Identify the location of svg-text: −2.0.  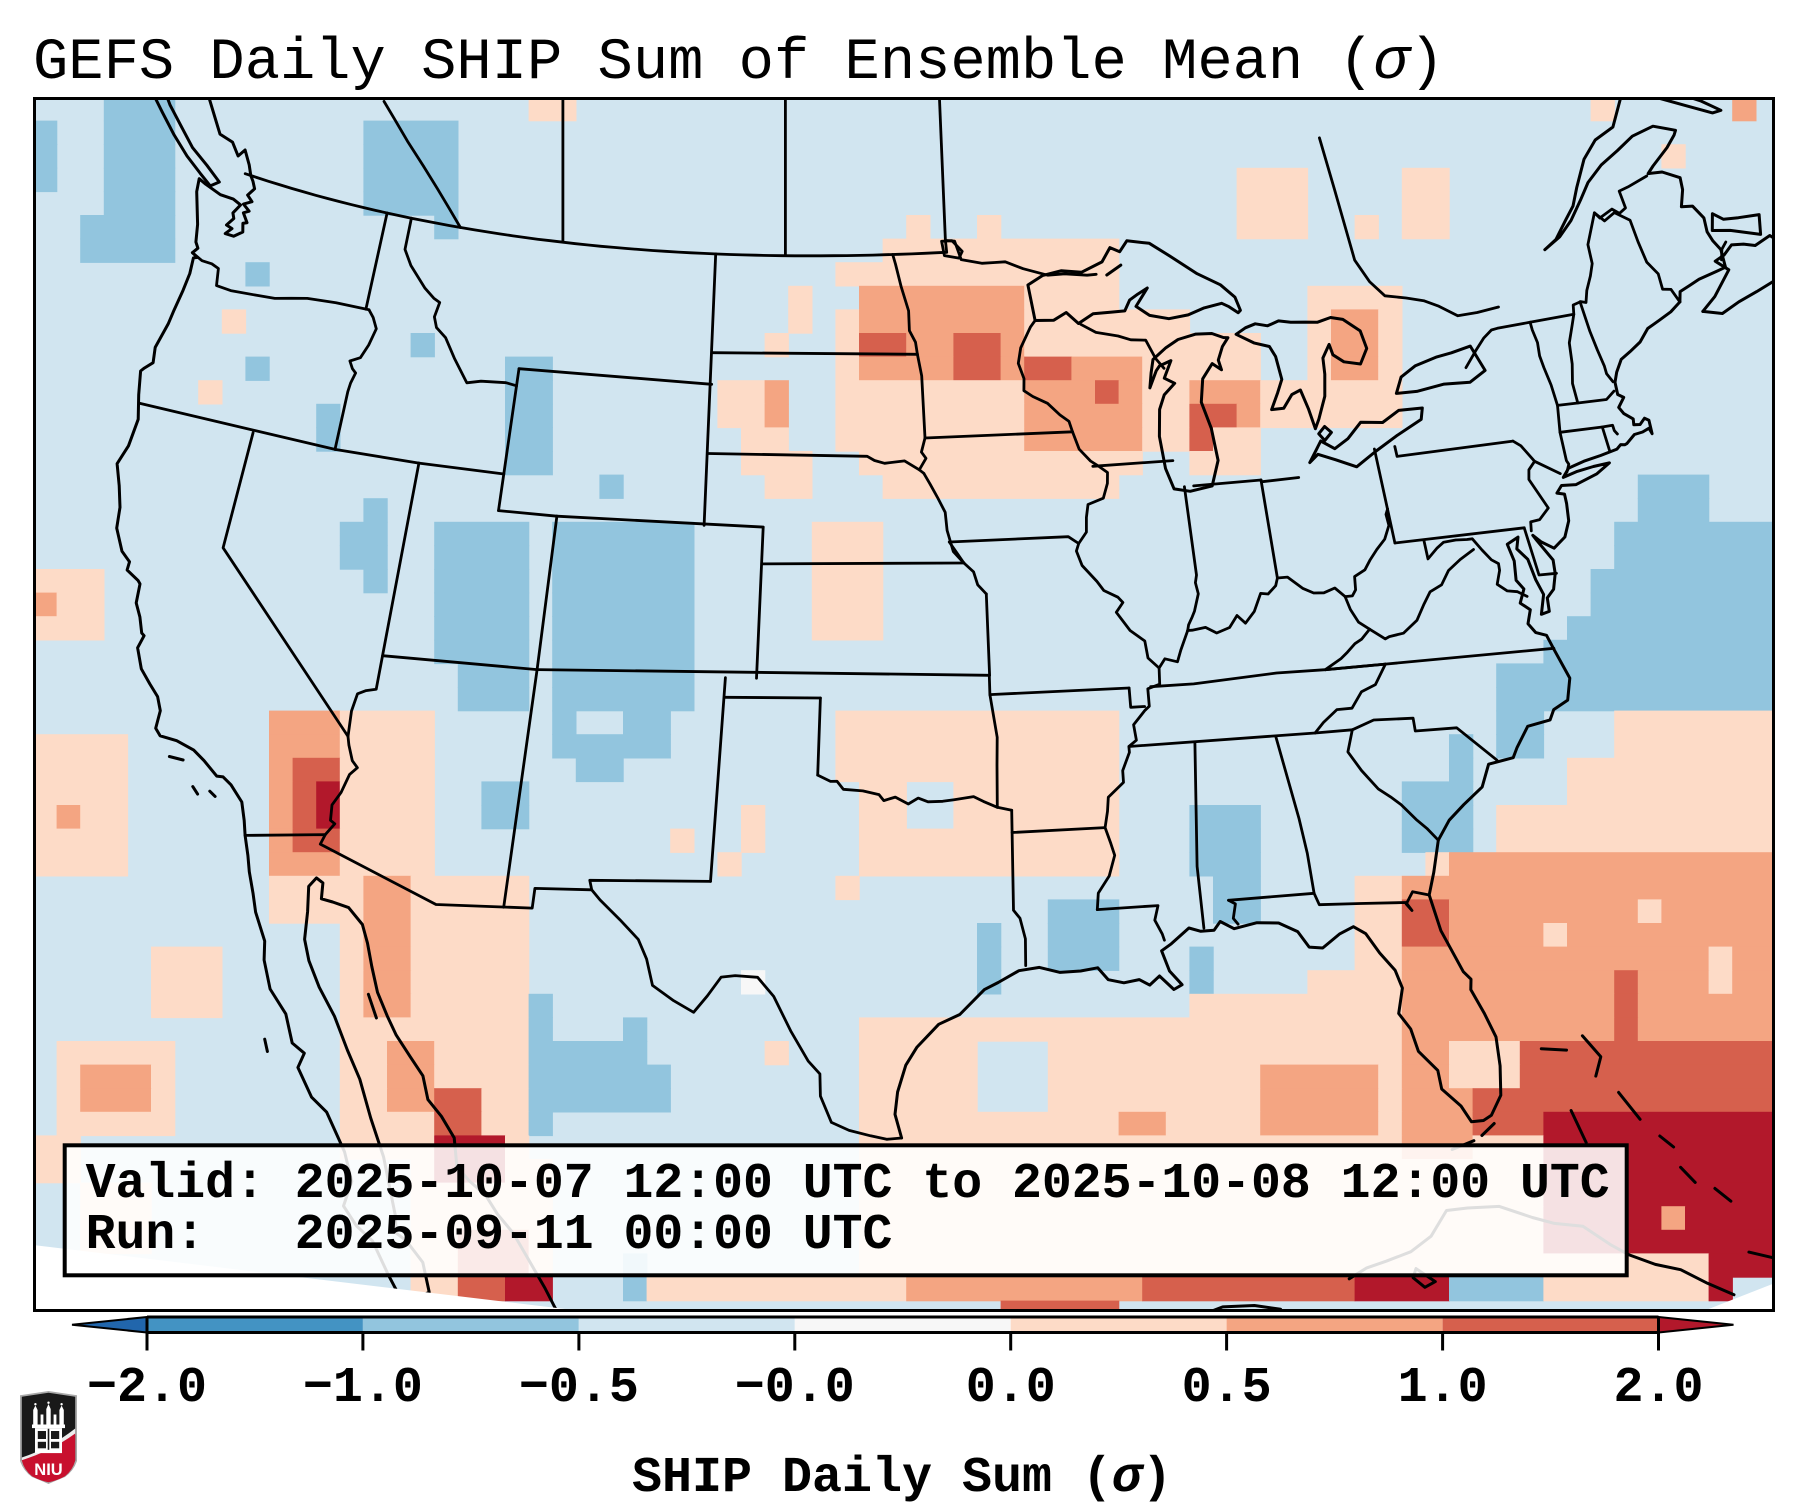
(147, 1388).